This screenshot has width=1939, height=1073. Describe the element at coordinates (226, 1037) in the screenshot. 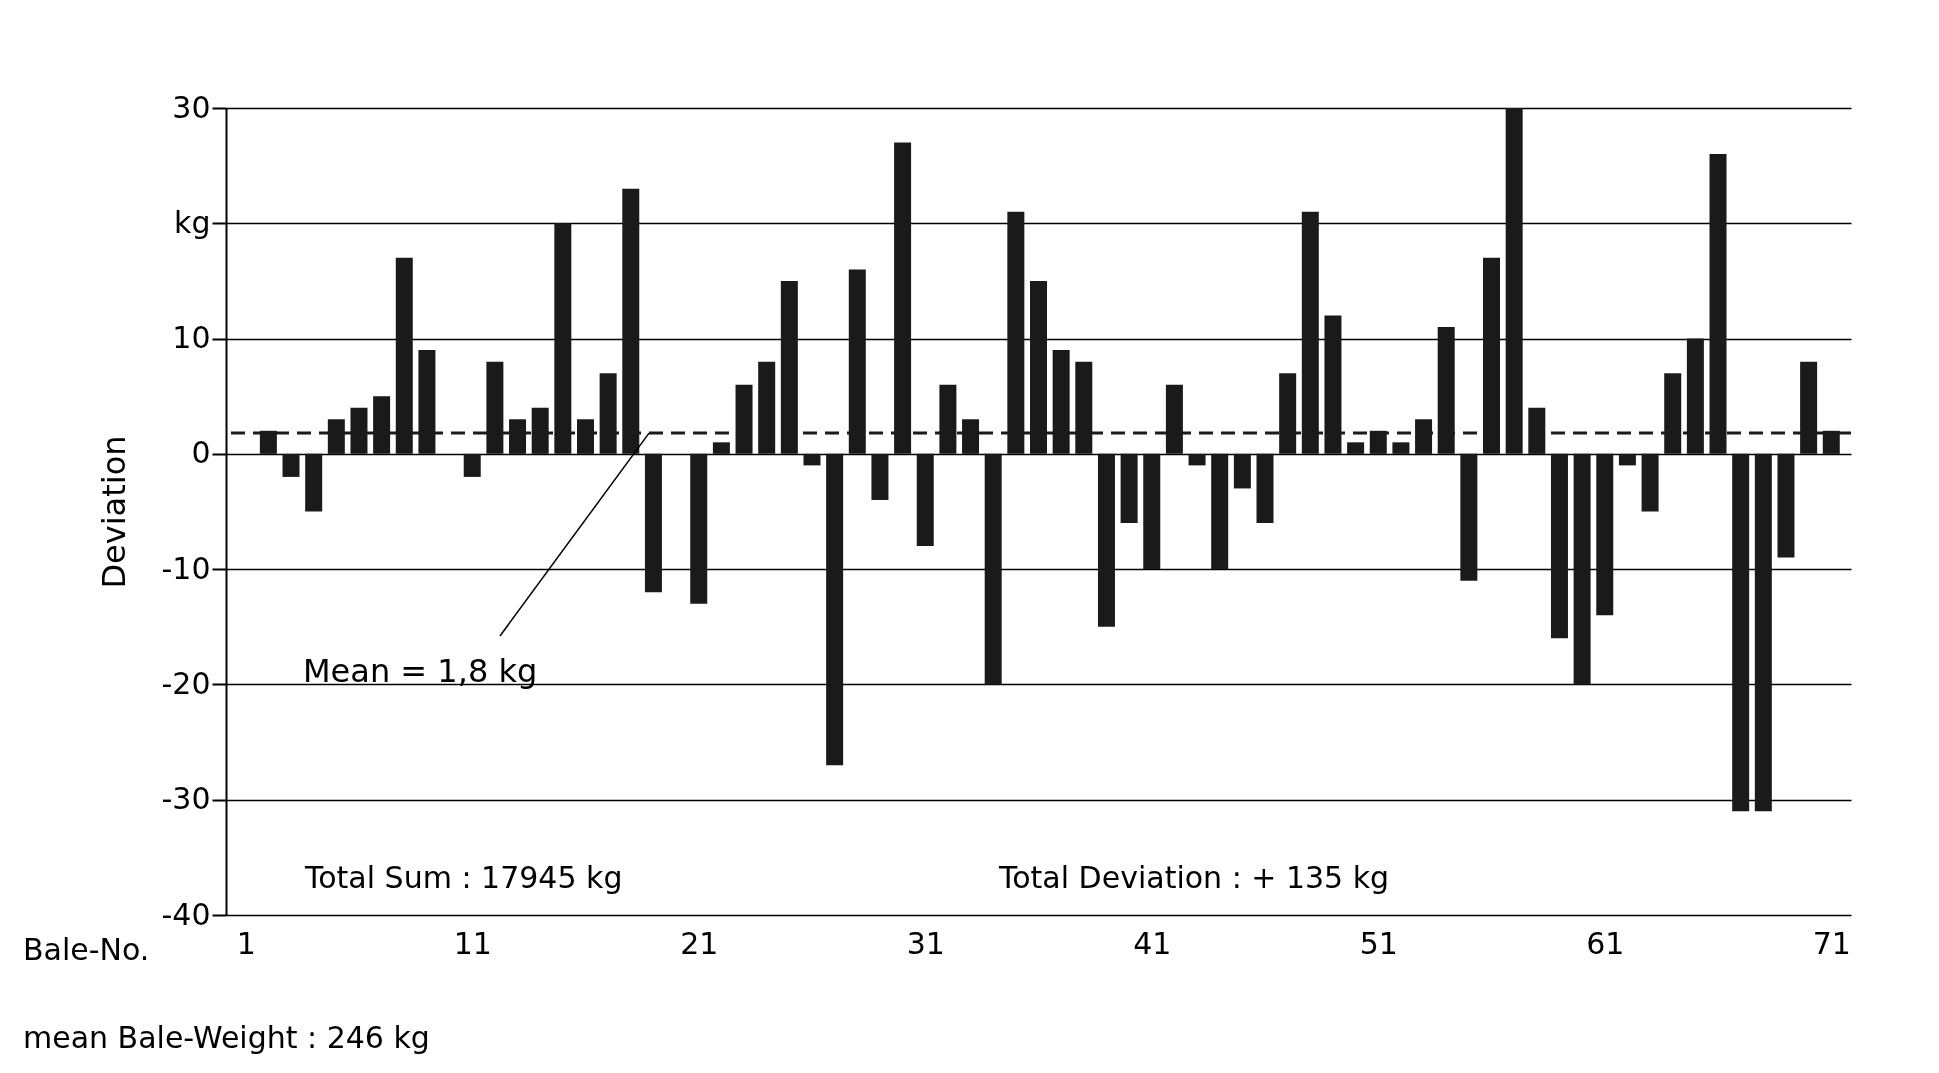

I see `text: mean Bale-Weight : 246 kg` at that location.